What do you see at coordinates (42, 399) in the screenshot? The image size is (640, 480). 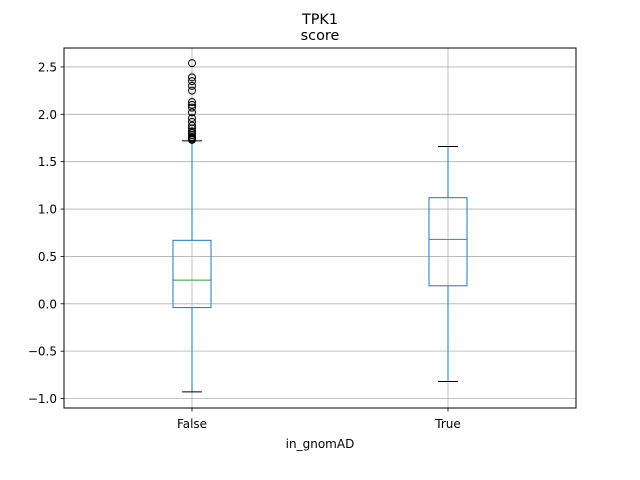 I see `y-tick-label: −1.0` at bounding box center [42, 399].